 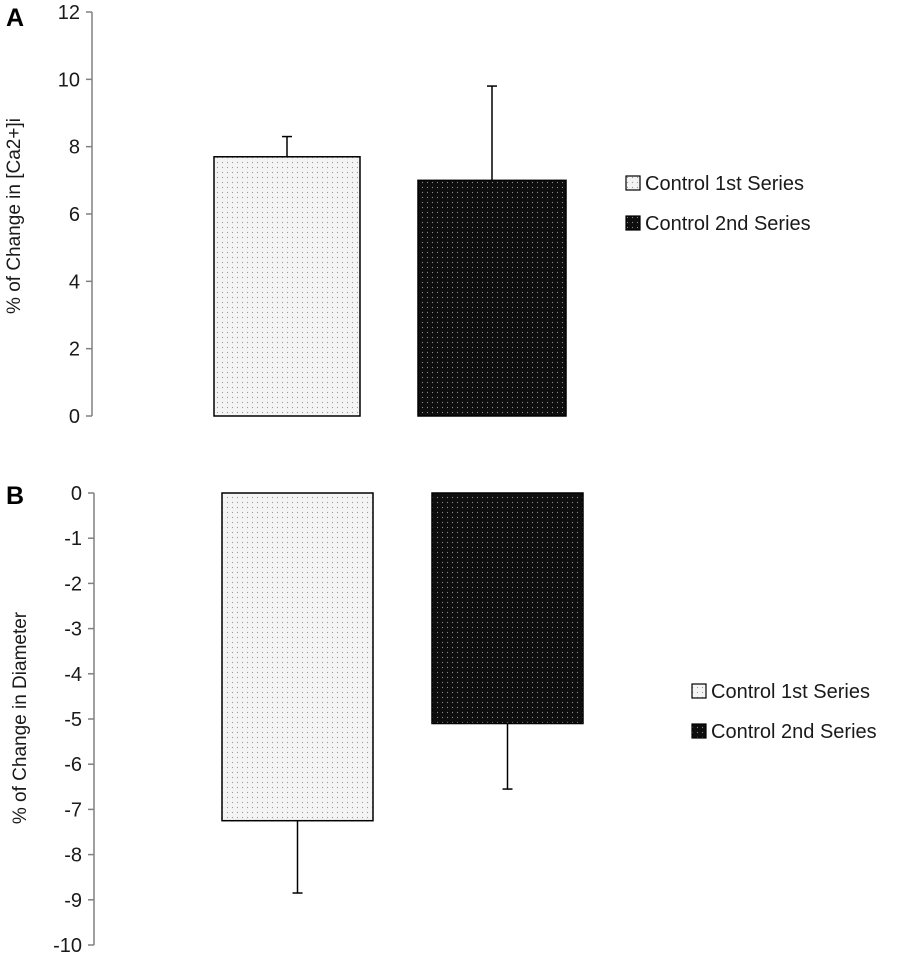 What do you see at coordinates (69, 80) in the screenshot?
I see `y-tick-label-a: 10` at bounding box center [69, 80].